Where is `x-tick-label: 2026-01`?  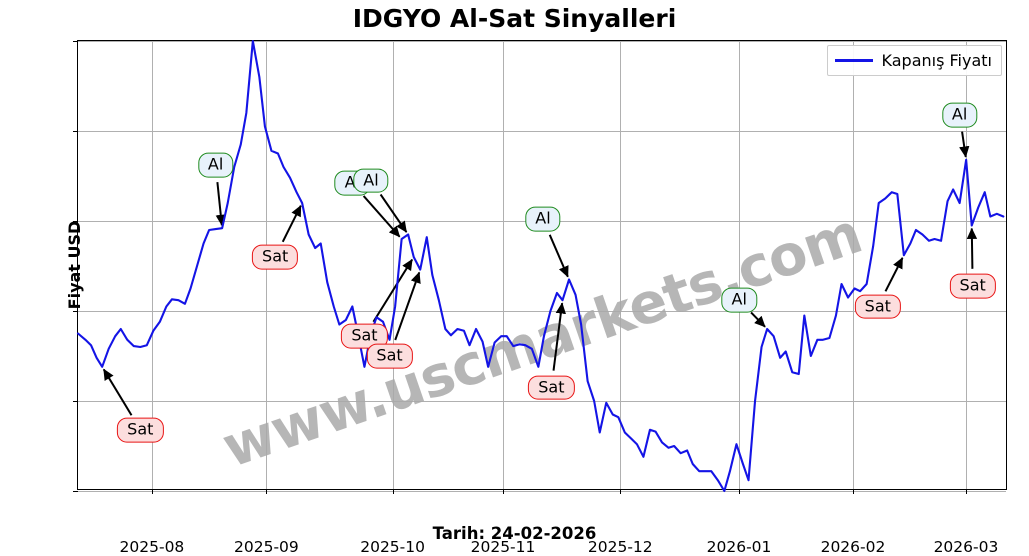
x-tick-label: 2026-01 is located at coordinates (739, 547).